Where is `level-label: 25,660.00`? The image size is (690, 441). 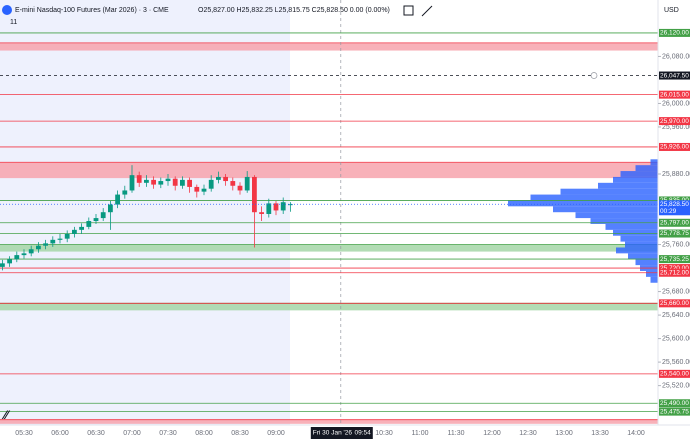 level-label: 25,660.00 is located at coordinates (674, 303).